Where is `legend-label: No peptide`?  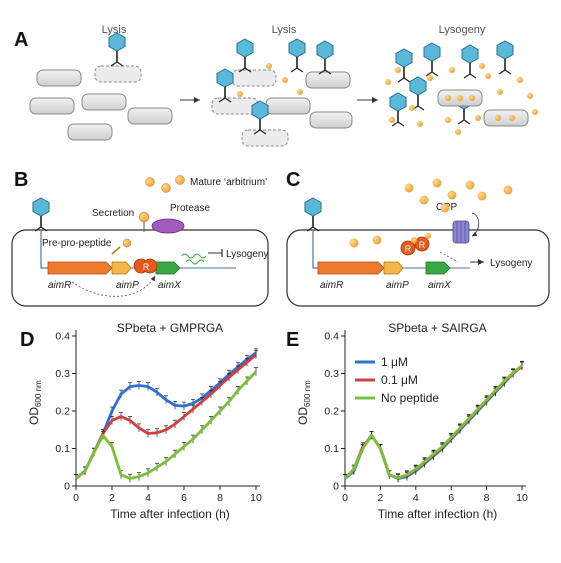 legend-label: No peptide is located at coordinates (410, 398).